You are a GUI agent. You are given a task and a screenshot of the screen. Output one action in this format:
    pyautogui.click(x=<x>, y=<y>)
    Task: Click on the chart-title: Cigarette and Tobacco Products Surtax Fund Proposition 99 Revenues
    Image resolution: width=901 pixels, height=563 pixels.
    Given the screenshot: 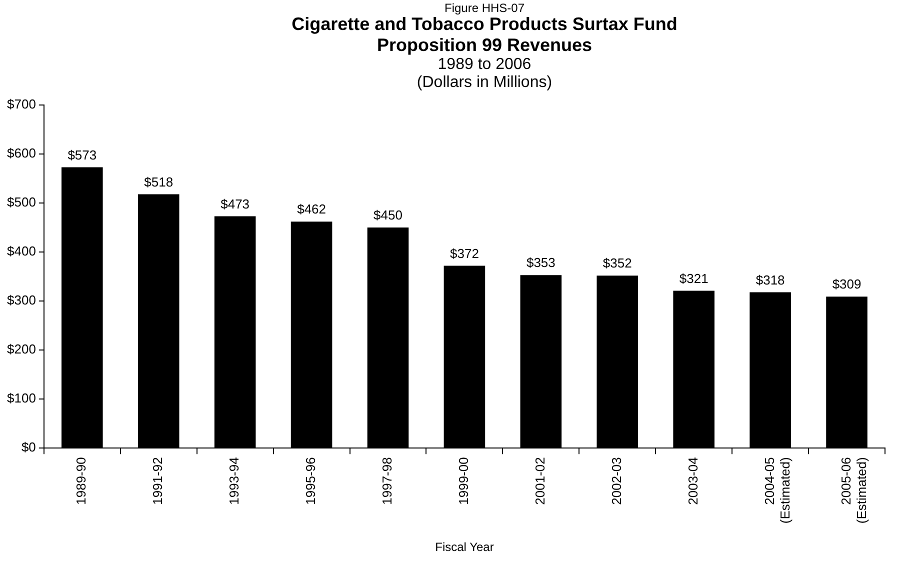 What is the action you would take?
    pyautogui.click(x=484, y=35)
    